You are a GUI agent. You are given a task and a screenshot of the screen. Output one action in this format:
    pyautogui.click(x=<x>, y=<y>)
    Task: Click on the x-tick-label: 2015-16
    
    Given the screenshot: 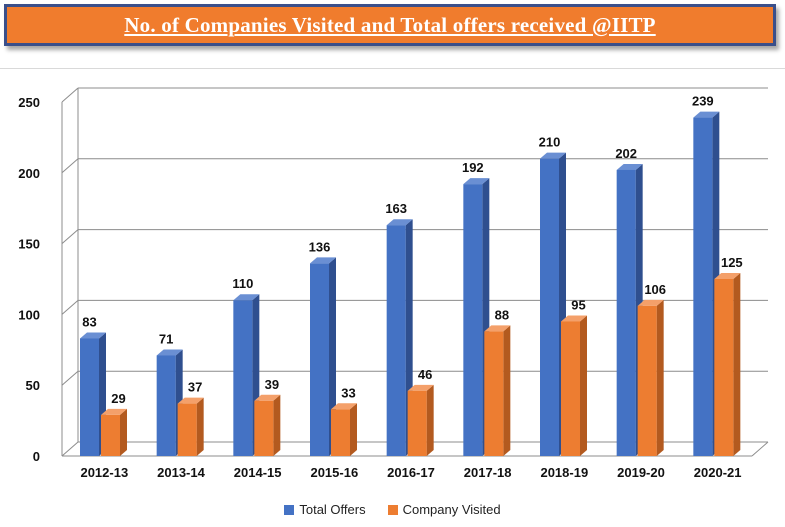 What is the action you would take?
    pyautogui.click(x=334, y=472)
    